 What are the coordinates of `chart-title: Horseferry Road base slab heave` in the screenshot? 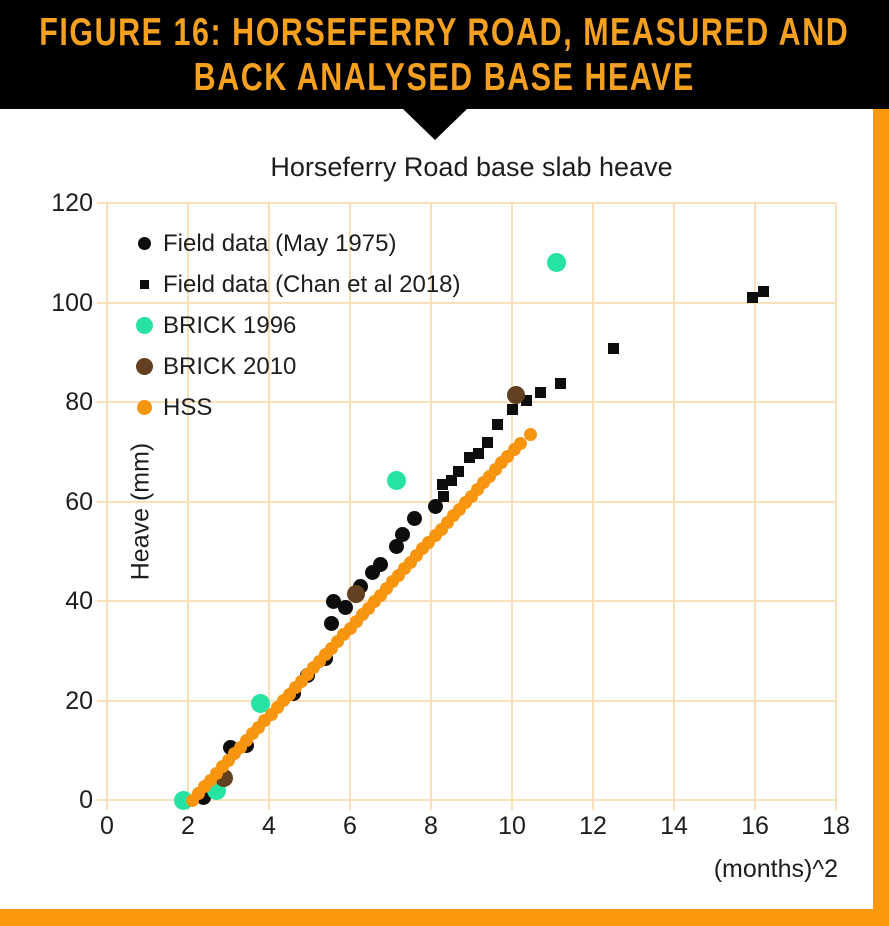 It's located at (471, 167).